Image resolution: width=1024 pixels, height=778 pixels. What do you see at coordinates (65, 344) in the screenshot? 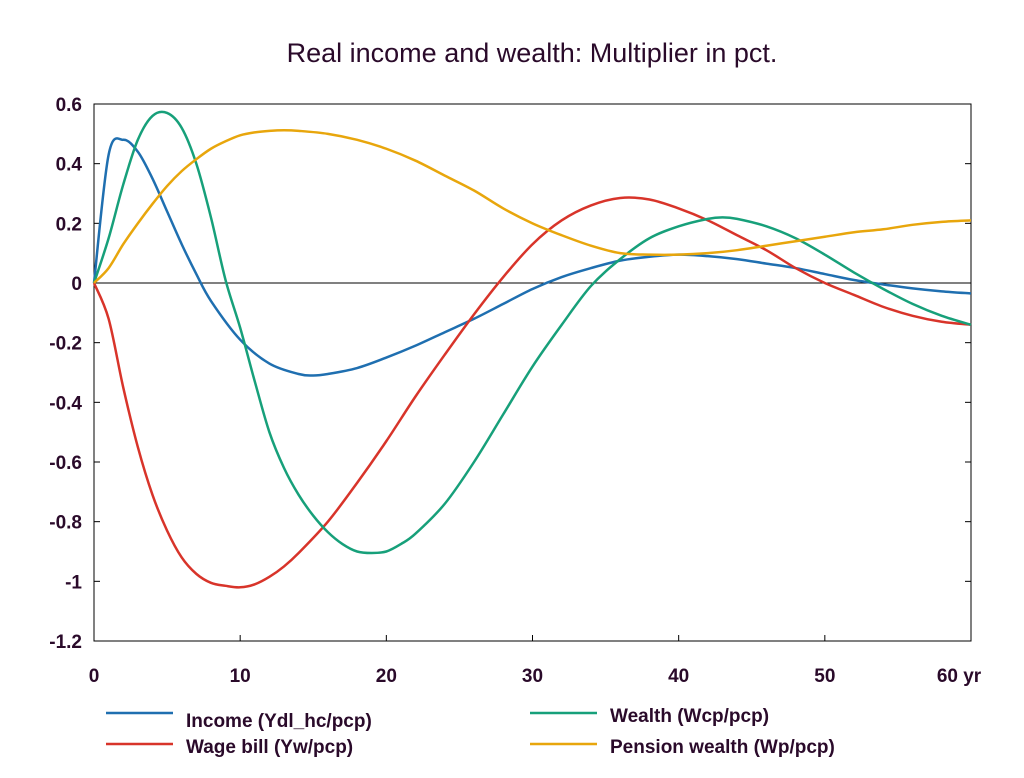
I see `y-tick-label: -0.2` at bounding box center [65, 344].